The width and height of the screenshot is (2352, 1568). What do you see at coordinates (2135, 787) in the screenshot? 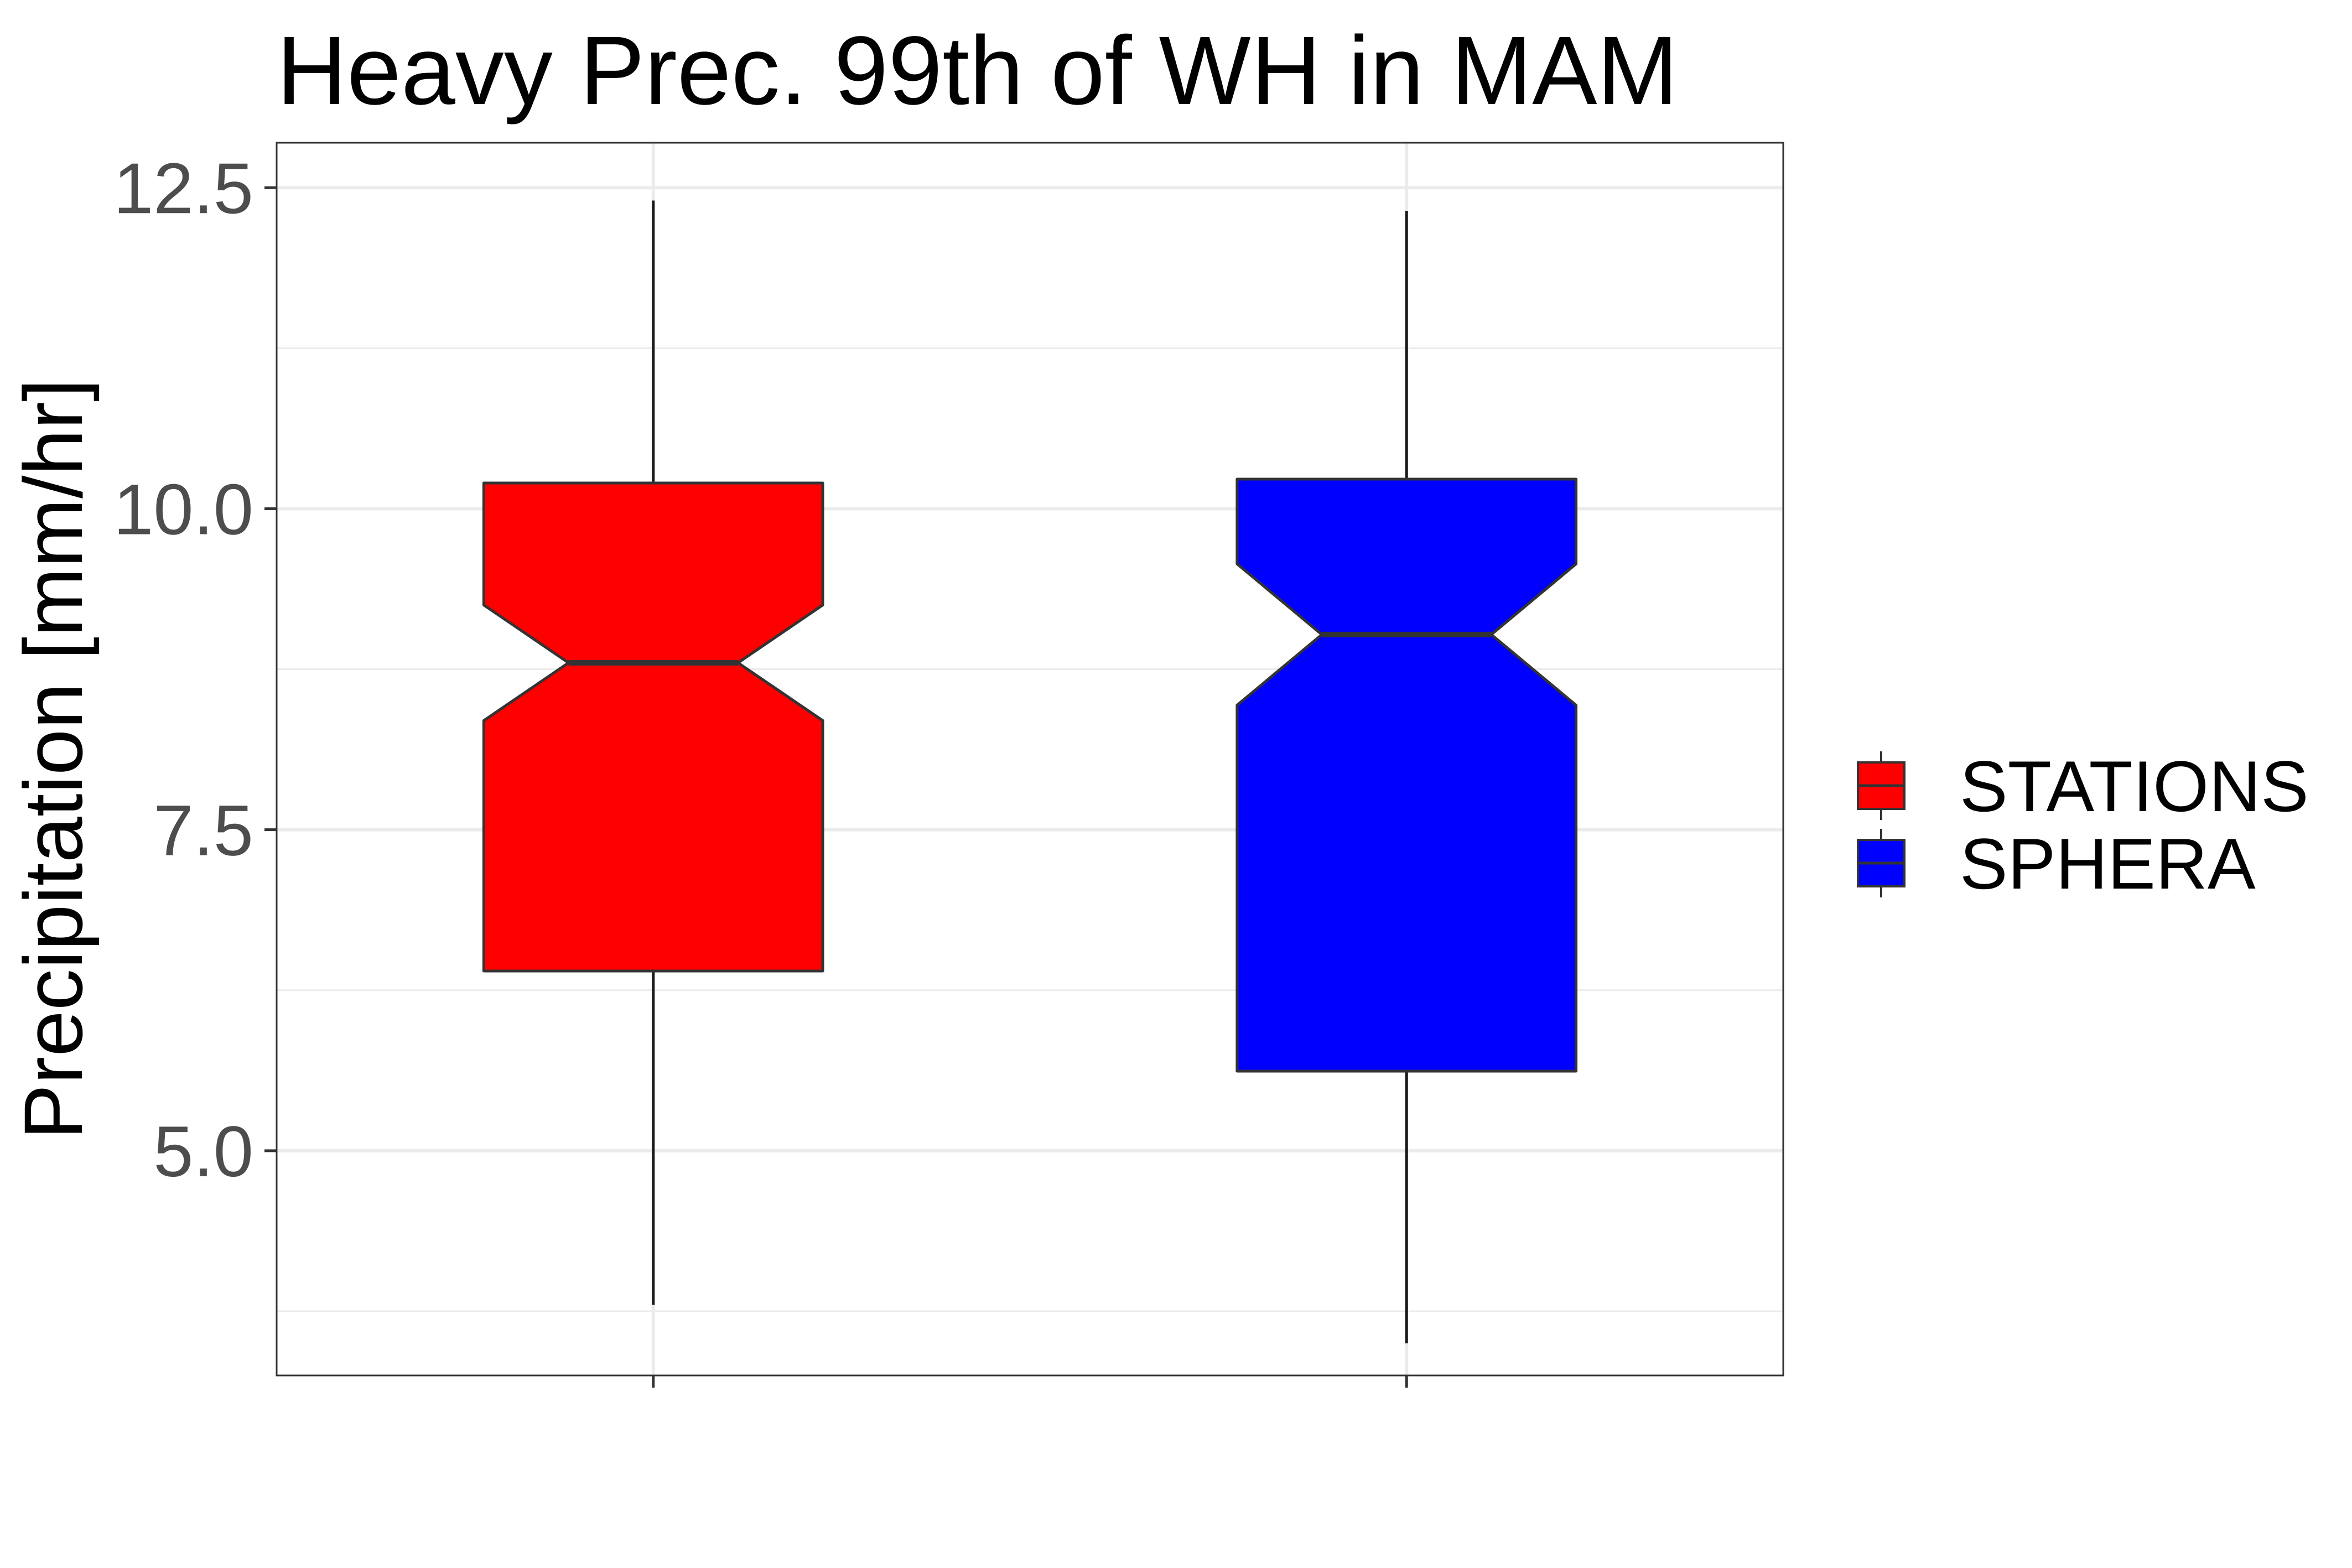
I see `legend-label: STATIONS` at bounding box center [2135, 787].